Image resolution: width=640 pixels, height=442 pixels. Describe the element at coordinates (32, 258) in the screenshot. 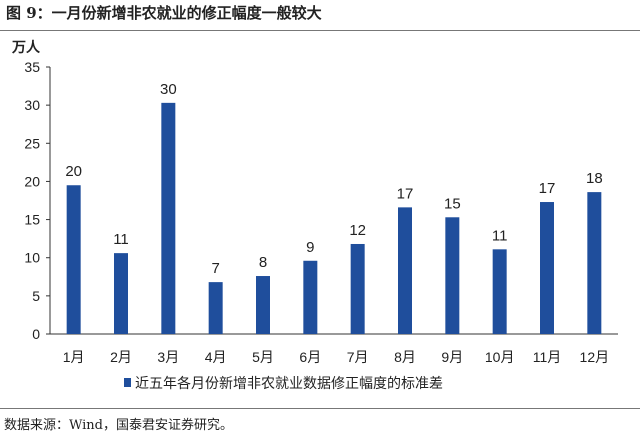

I see `y-tick-label: 10` at that location.